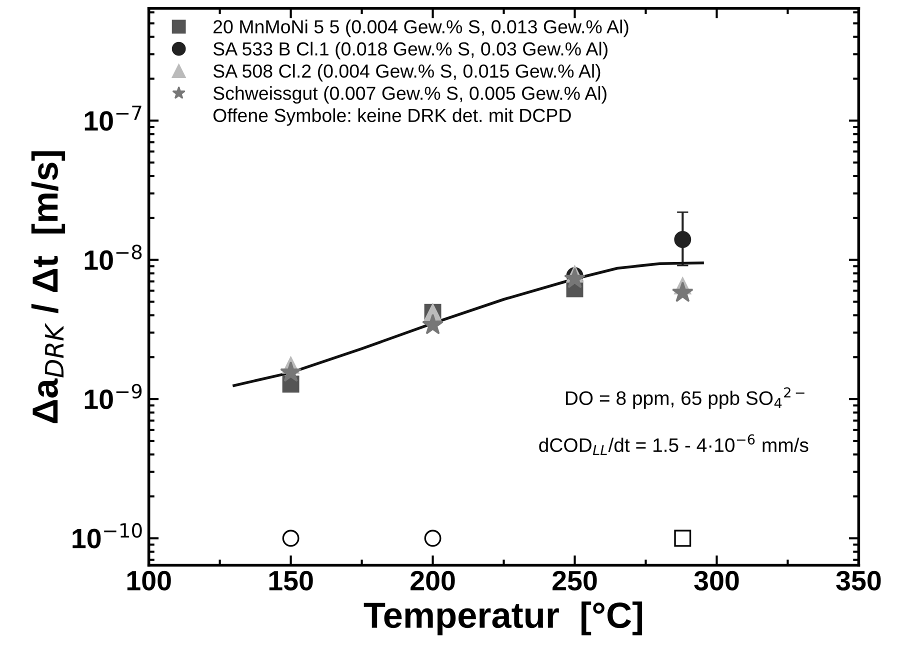  What do you see at coordinates (468, 324) in the screenshot?
I see `line-series` at bounding box center [468, 324].